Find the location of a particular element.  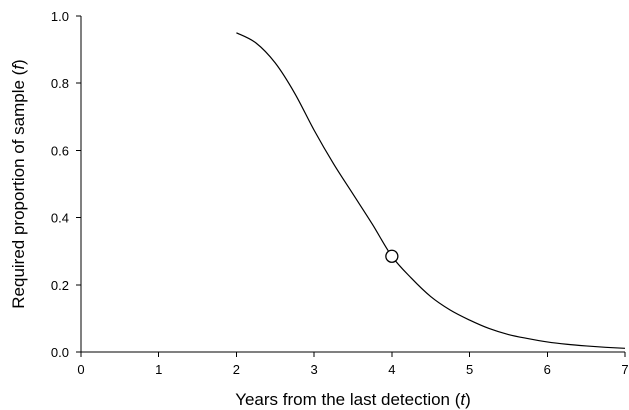

y-axis-title: Required proportion of sample (f) is located at coordinates (18, 183).